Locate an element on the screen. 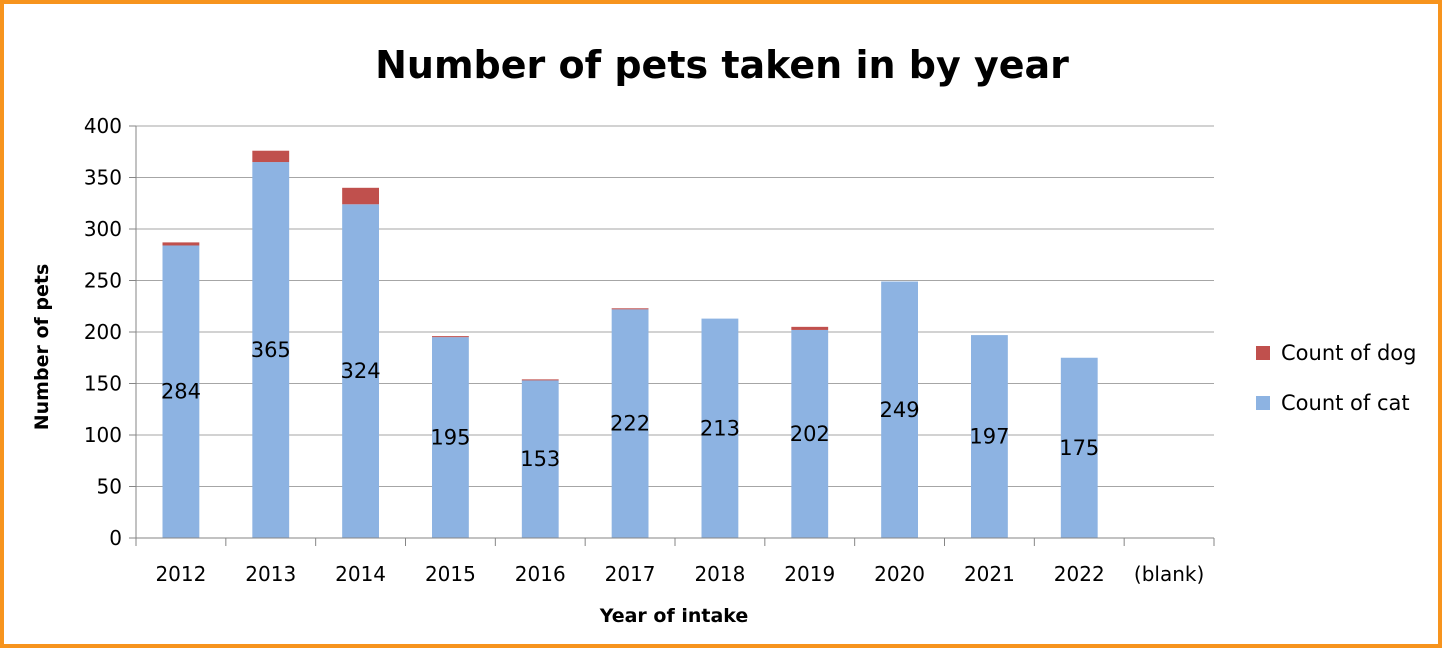  cat-bar-2012 is located at coordinates (181, 392).